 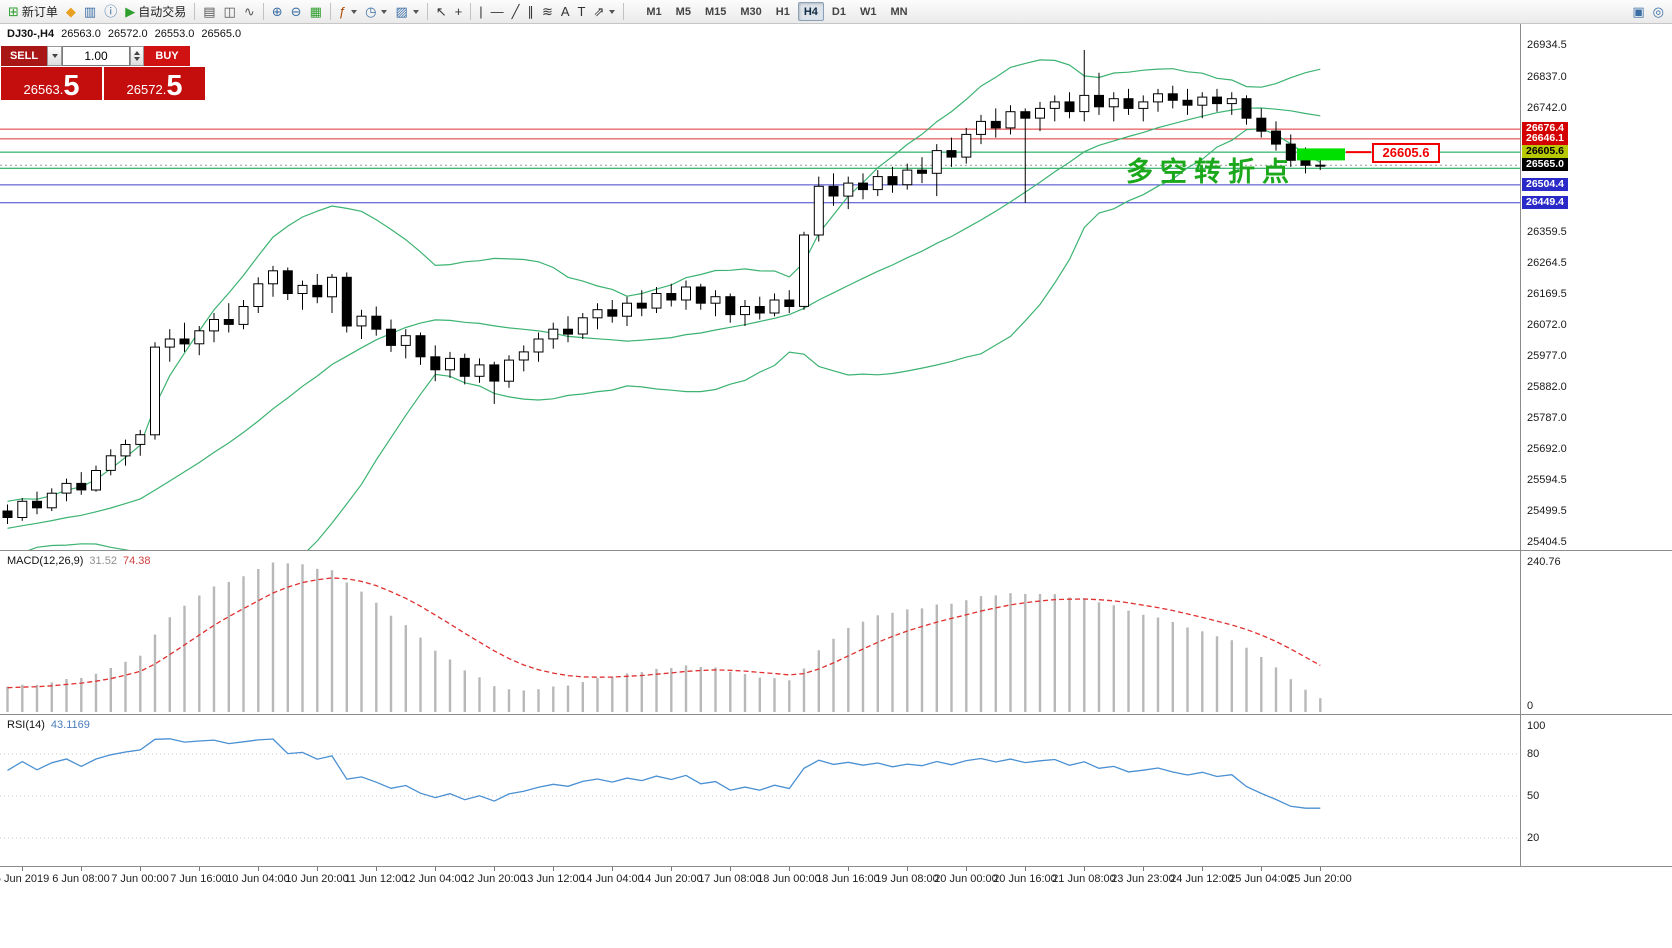 I want to click on macd-axis-label: 240.76, so click(x=1544, y=562).